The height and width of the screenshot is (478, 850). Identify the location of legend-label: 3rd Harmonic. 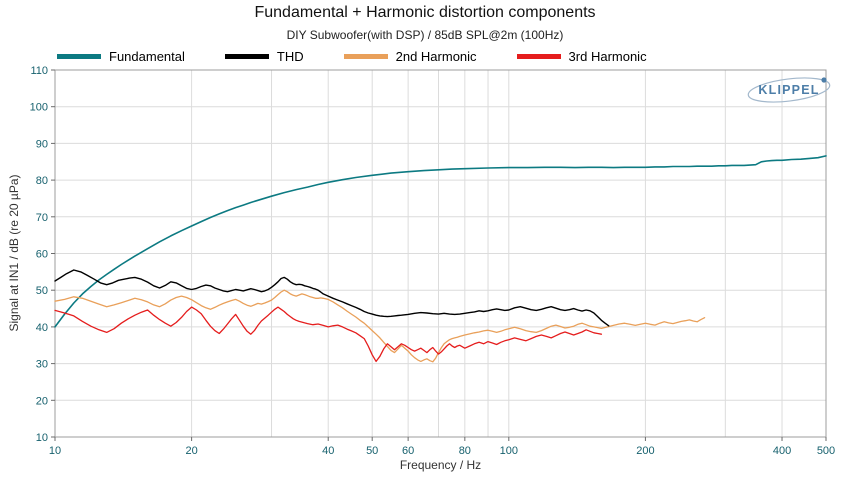
(607, 56).